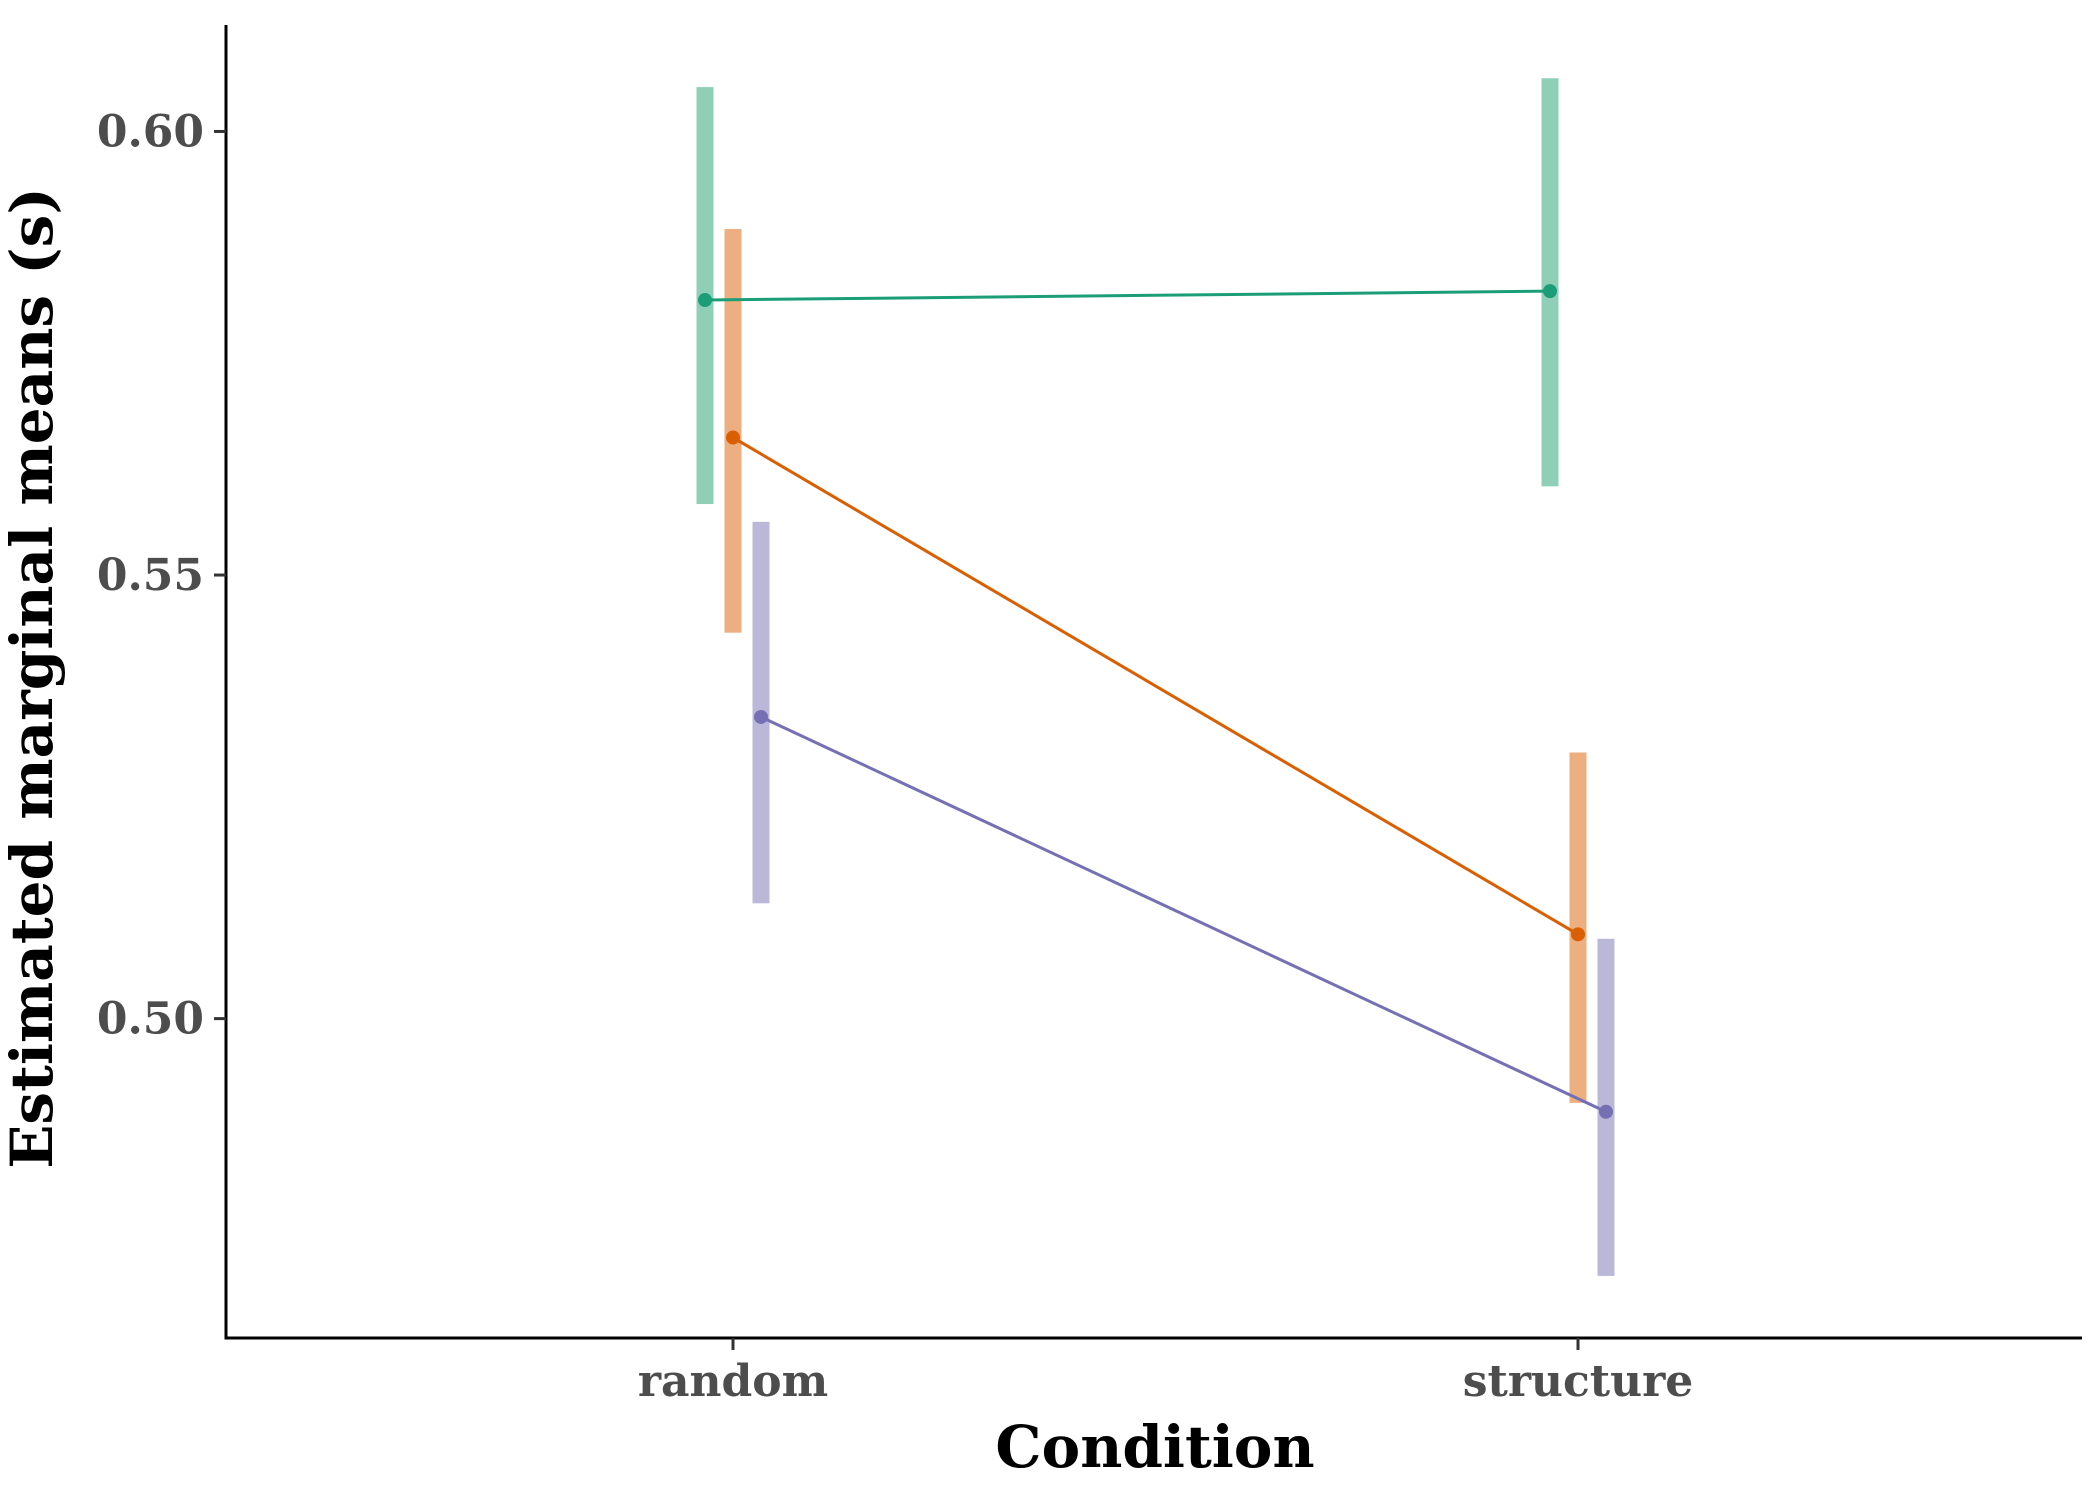  What do you see at coordinates (1550, 282) in the screenshot?
I see `error-bar-series1-structure` at bounding box center [1550, 282].